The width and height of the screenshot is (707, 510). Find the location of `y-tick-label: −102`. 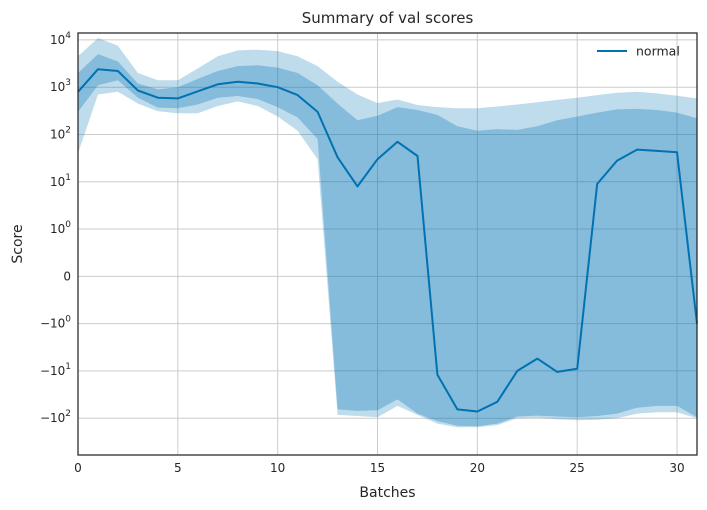

y-tick-label: −102 is located at coordinates (55, 417).